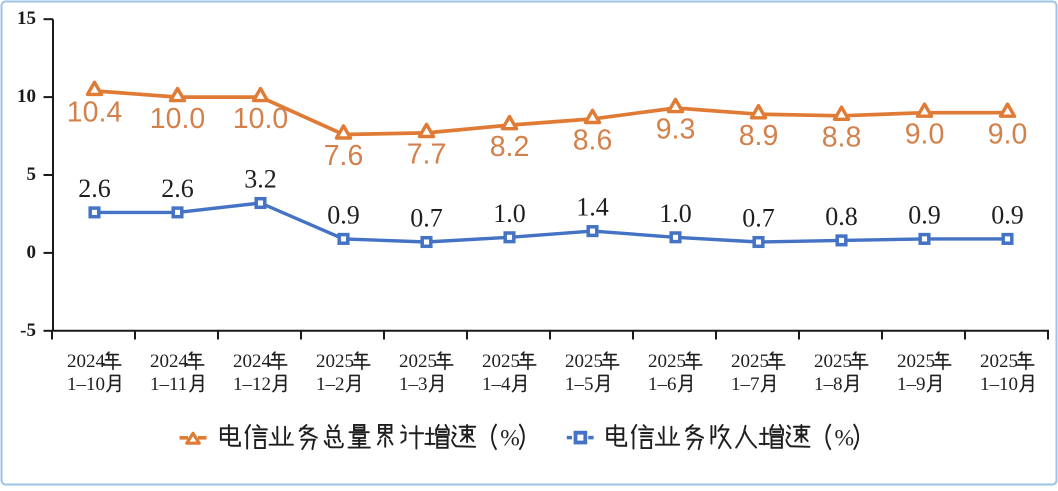  Describe the element at coordinates (344, 156) in the screenshot. I see `svg-text: 7.6` at that location.